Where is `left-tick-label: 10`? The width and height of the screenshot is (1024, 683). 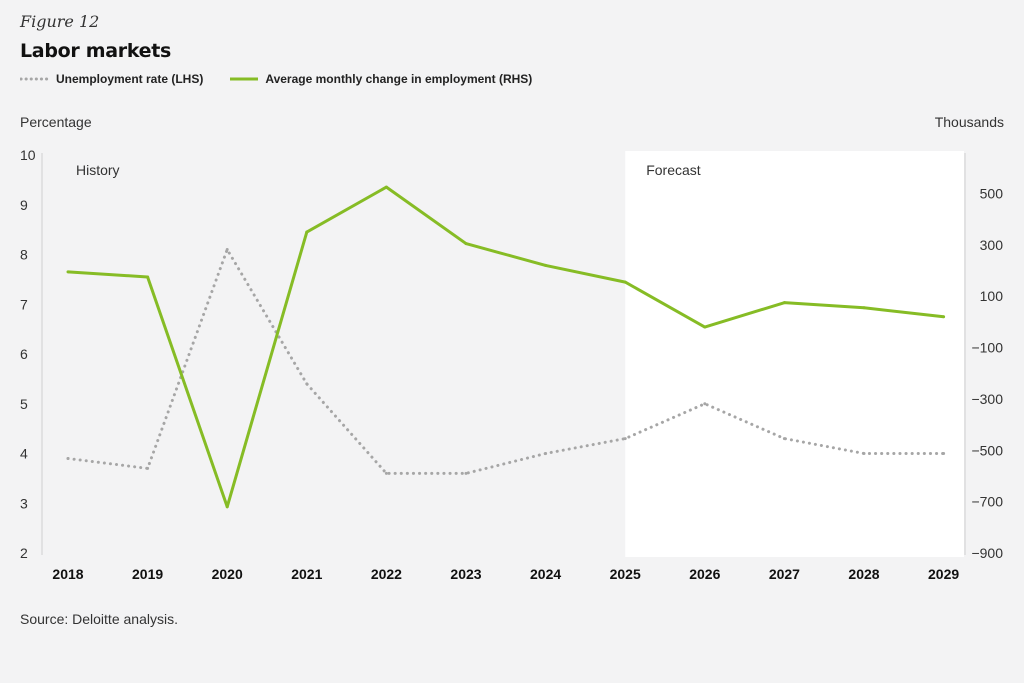 left-tick-label: 10 is located at coordinates (28, 155).